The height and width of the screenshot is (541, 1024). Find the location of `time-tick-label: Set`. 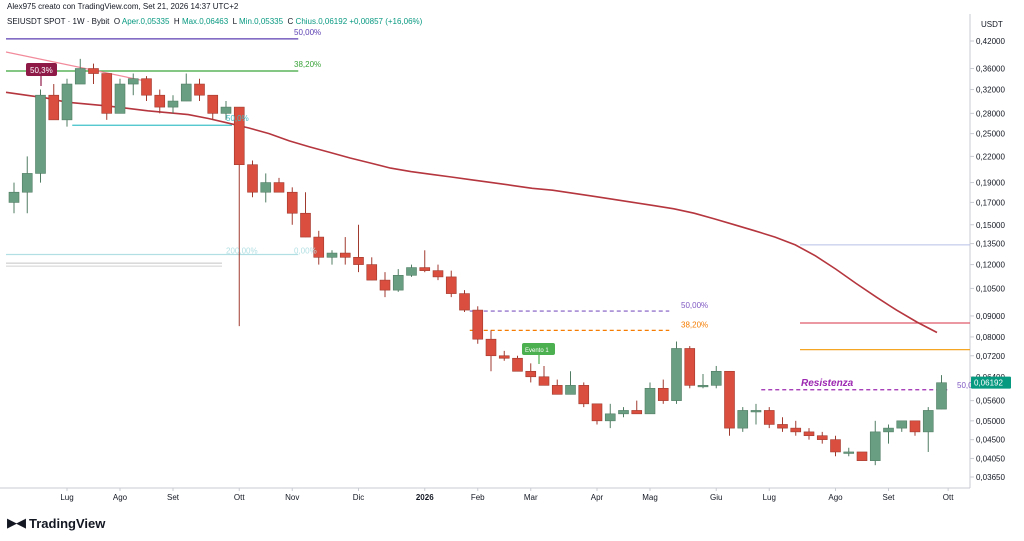

time-tick-label: Set is located at coordinates (888, 497).